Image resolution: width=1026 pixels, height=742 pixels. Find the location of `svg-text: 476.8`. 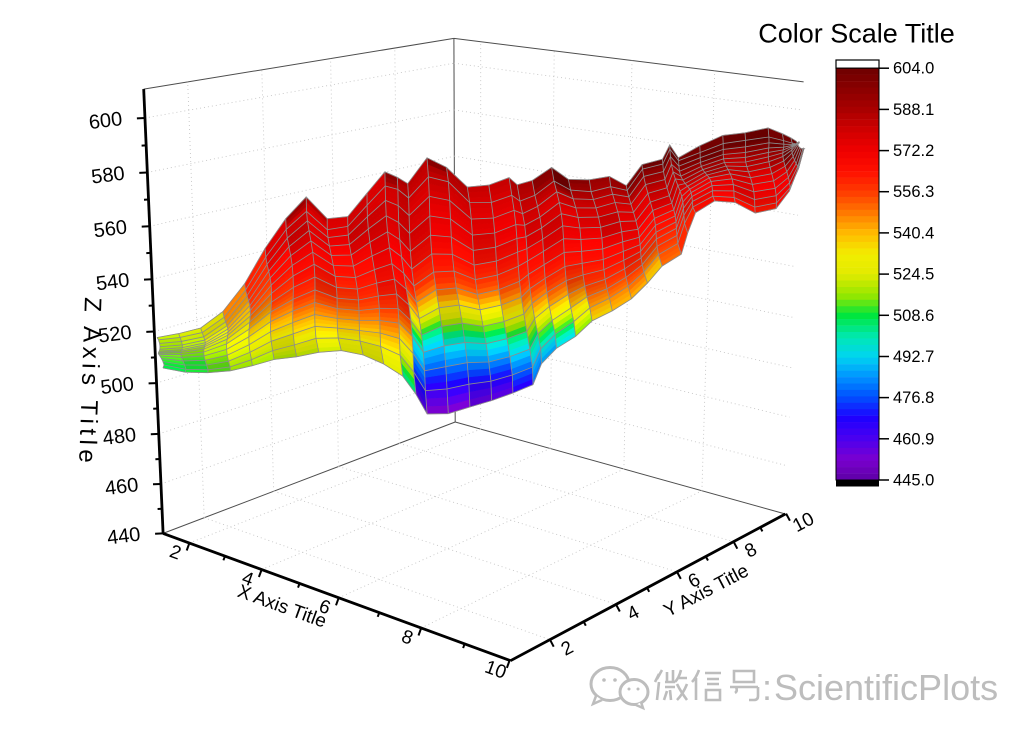

svg-text: 476.8 is located at coordinates (913, 398).